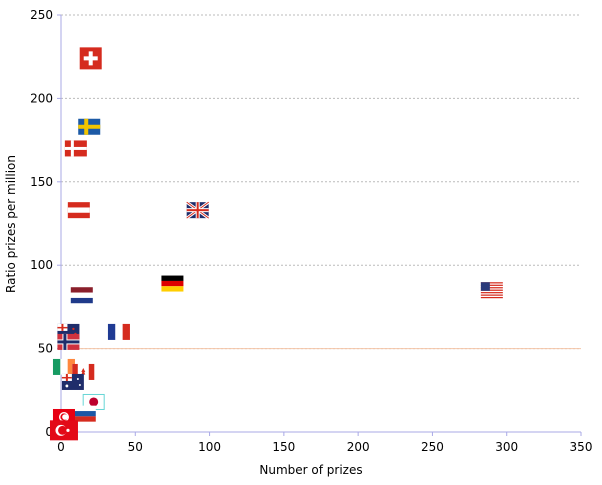  What do you see at coordinates (491, 290) in the screenshot?
I see `usa-flag` at bounding box center [491, 290].